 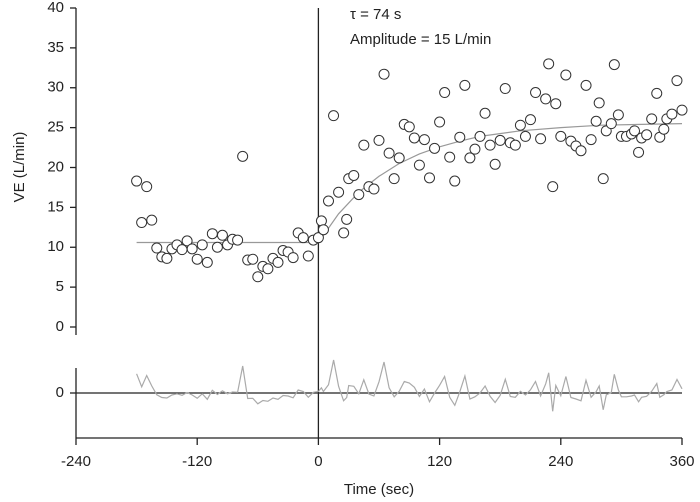 What do you see at coordinates (55, 246) in the screenshot?
I see `y-tick-label: 10` at bounding box center [55, 246].